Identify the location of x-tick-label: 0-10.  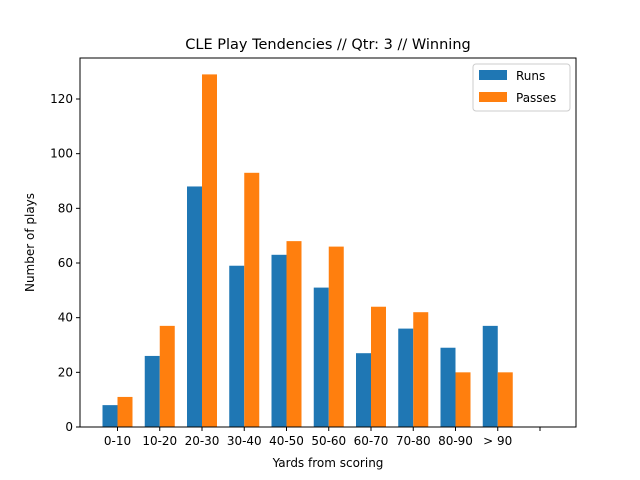
(117, 441).